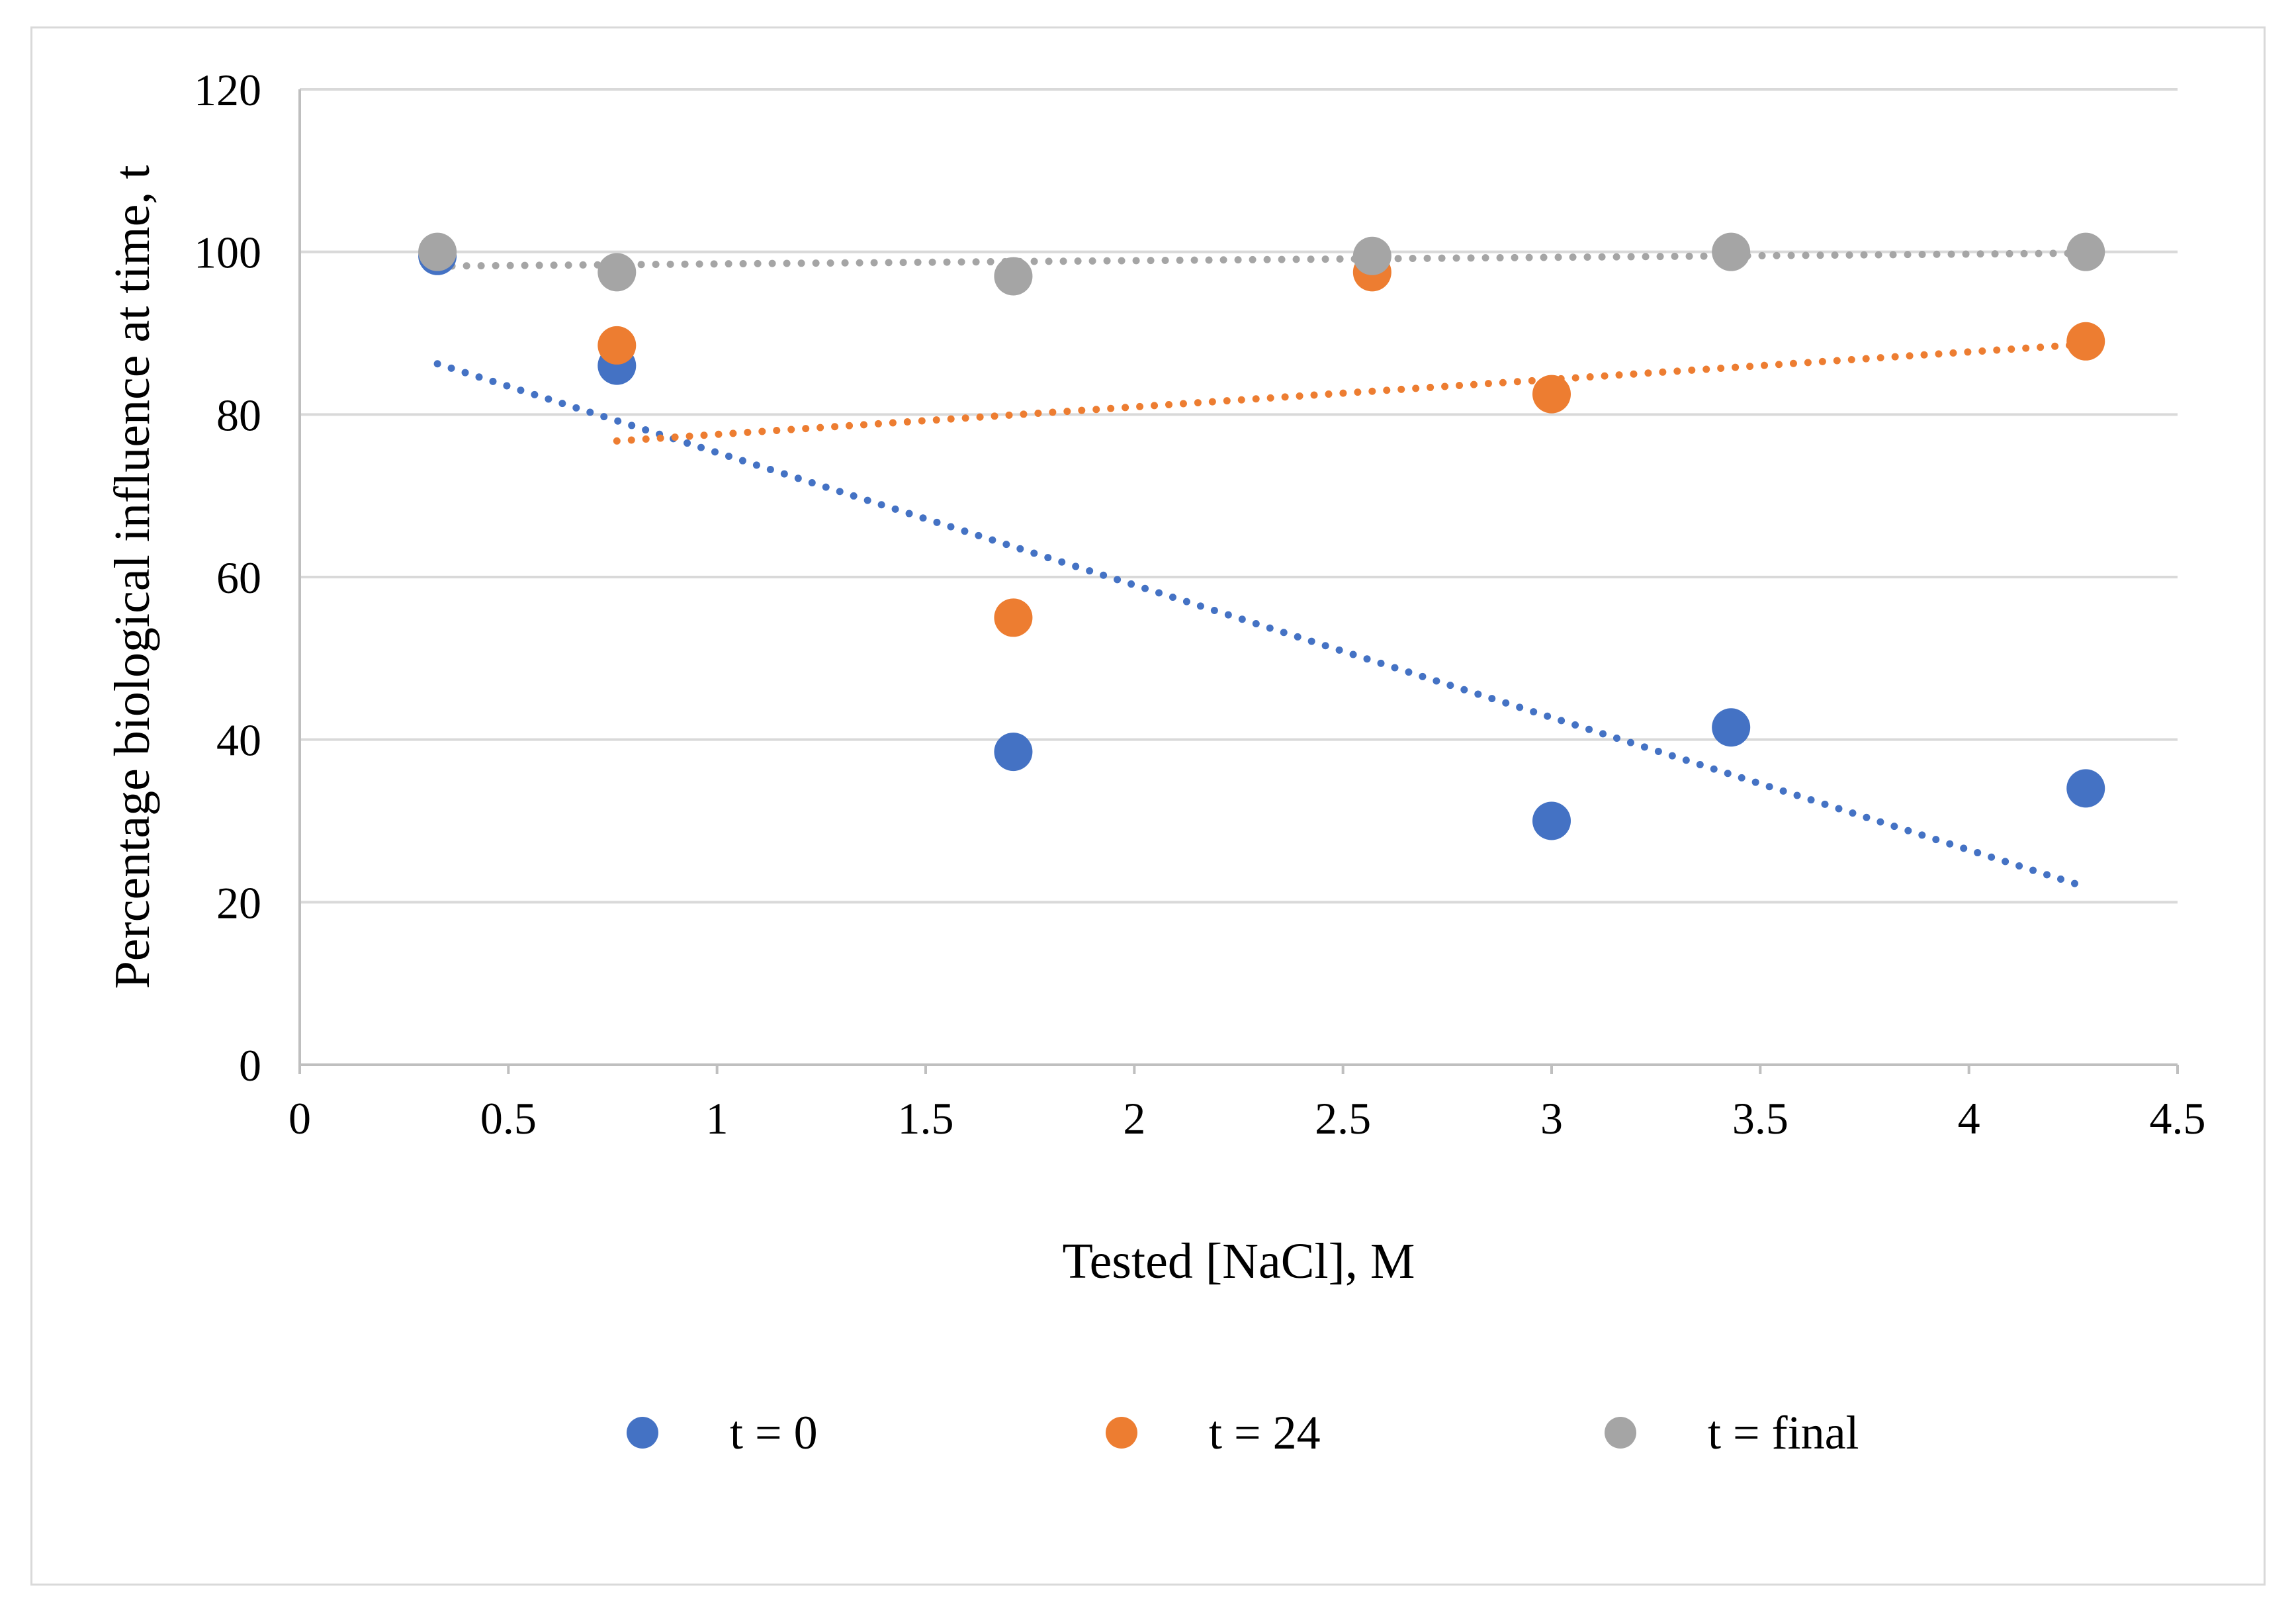 Image resolution: width=2296 pixels, height=1614 pixels. Describe the element at coordinates (238, 578) in the screenshot. I see `y-tick-label: 60` at that location.